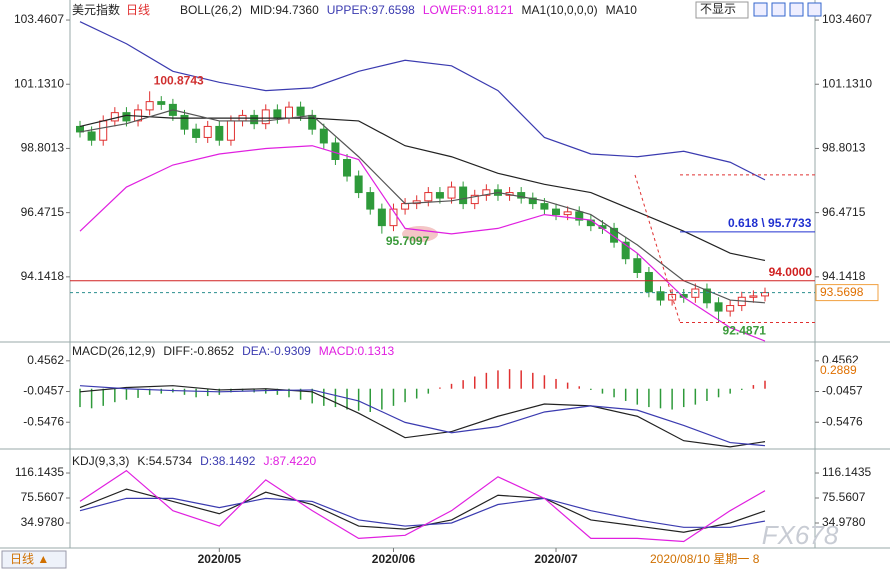  Describe the element at coordinates (560, 10) in the screenshot. I see `legend-entry: MA1(10,0,0,0)` at that location.